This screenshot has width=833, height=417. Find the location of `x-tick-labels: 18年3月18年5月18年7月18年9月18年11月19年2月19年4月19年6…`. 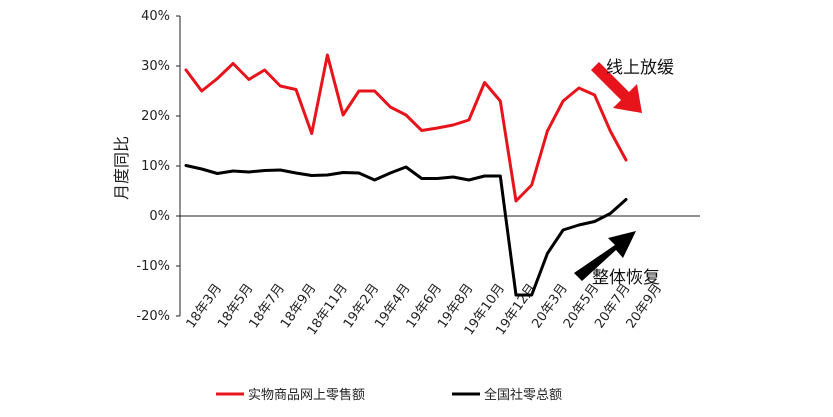

x-tick-labels: 18年3月18年5月18年7月18年9月18年11月19年2月19年4月19年6… is located at coordinates (424, 309).